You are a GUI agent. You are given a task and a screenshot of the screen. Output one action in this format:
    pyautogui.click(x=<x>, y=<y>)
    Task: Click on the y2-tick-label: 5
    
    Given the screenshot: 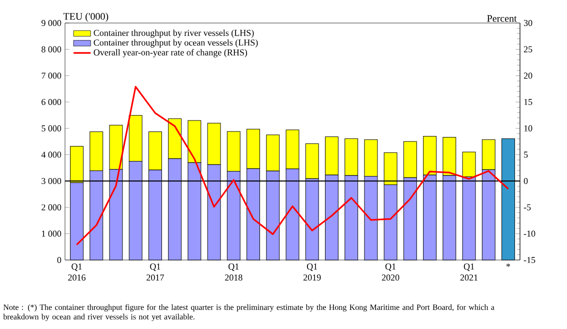 What is the action you would take?
    pyautogui.click(x=526, y=155)
    